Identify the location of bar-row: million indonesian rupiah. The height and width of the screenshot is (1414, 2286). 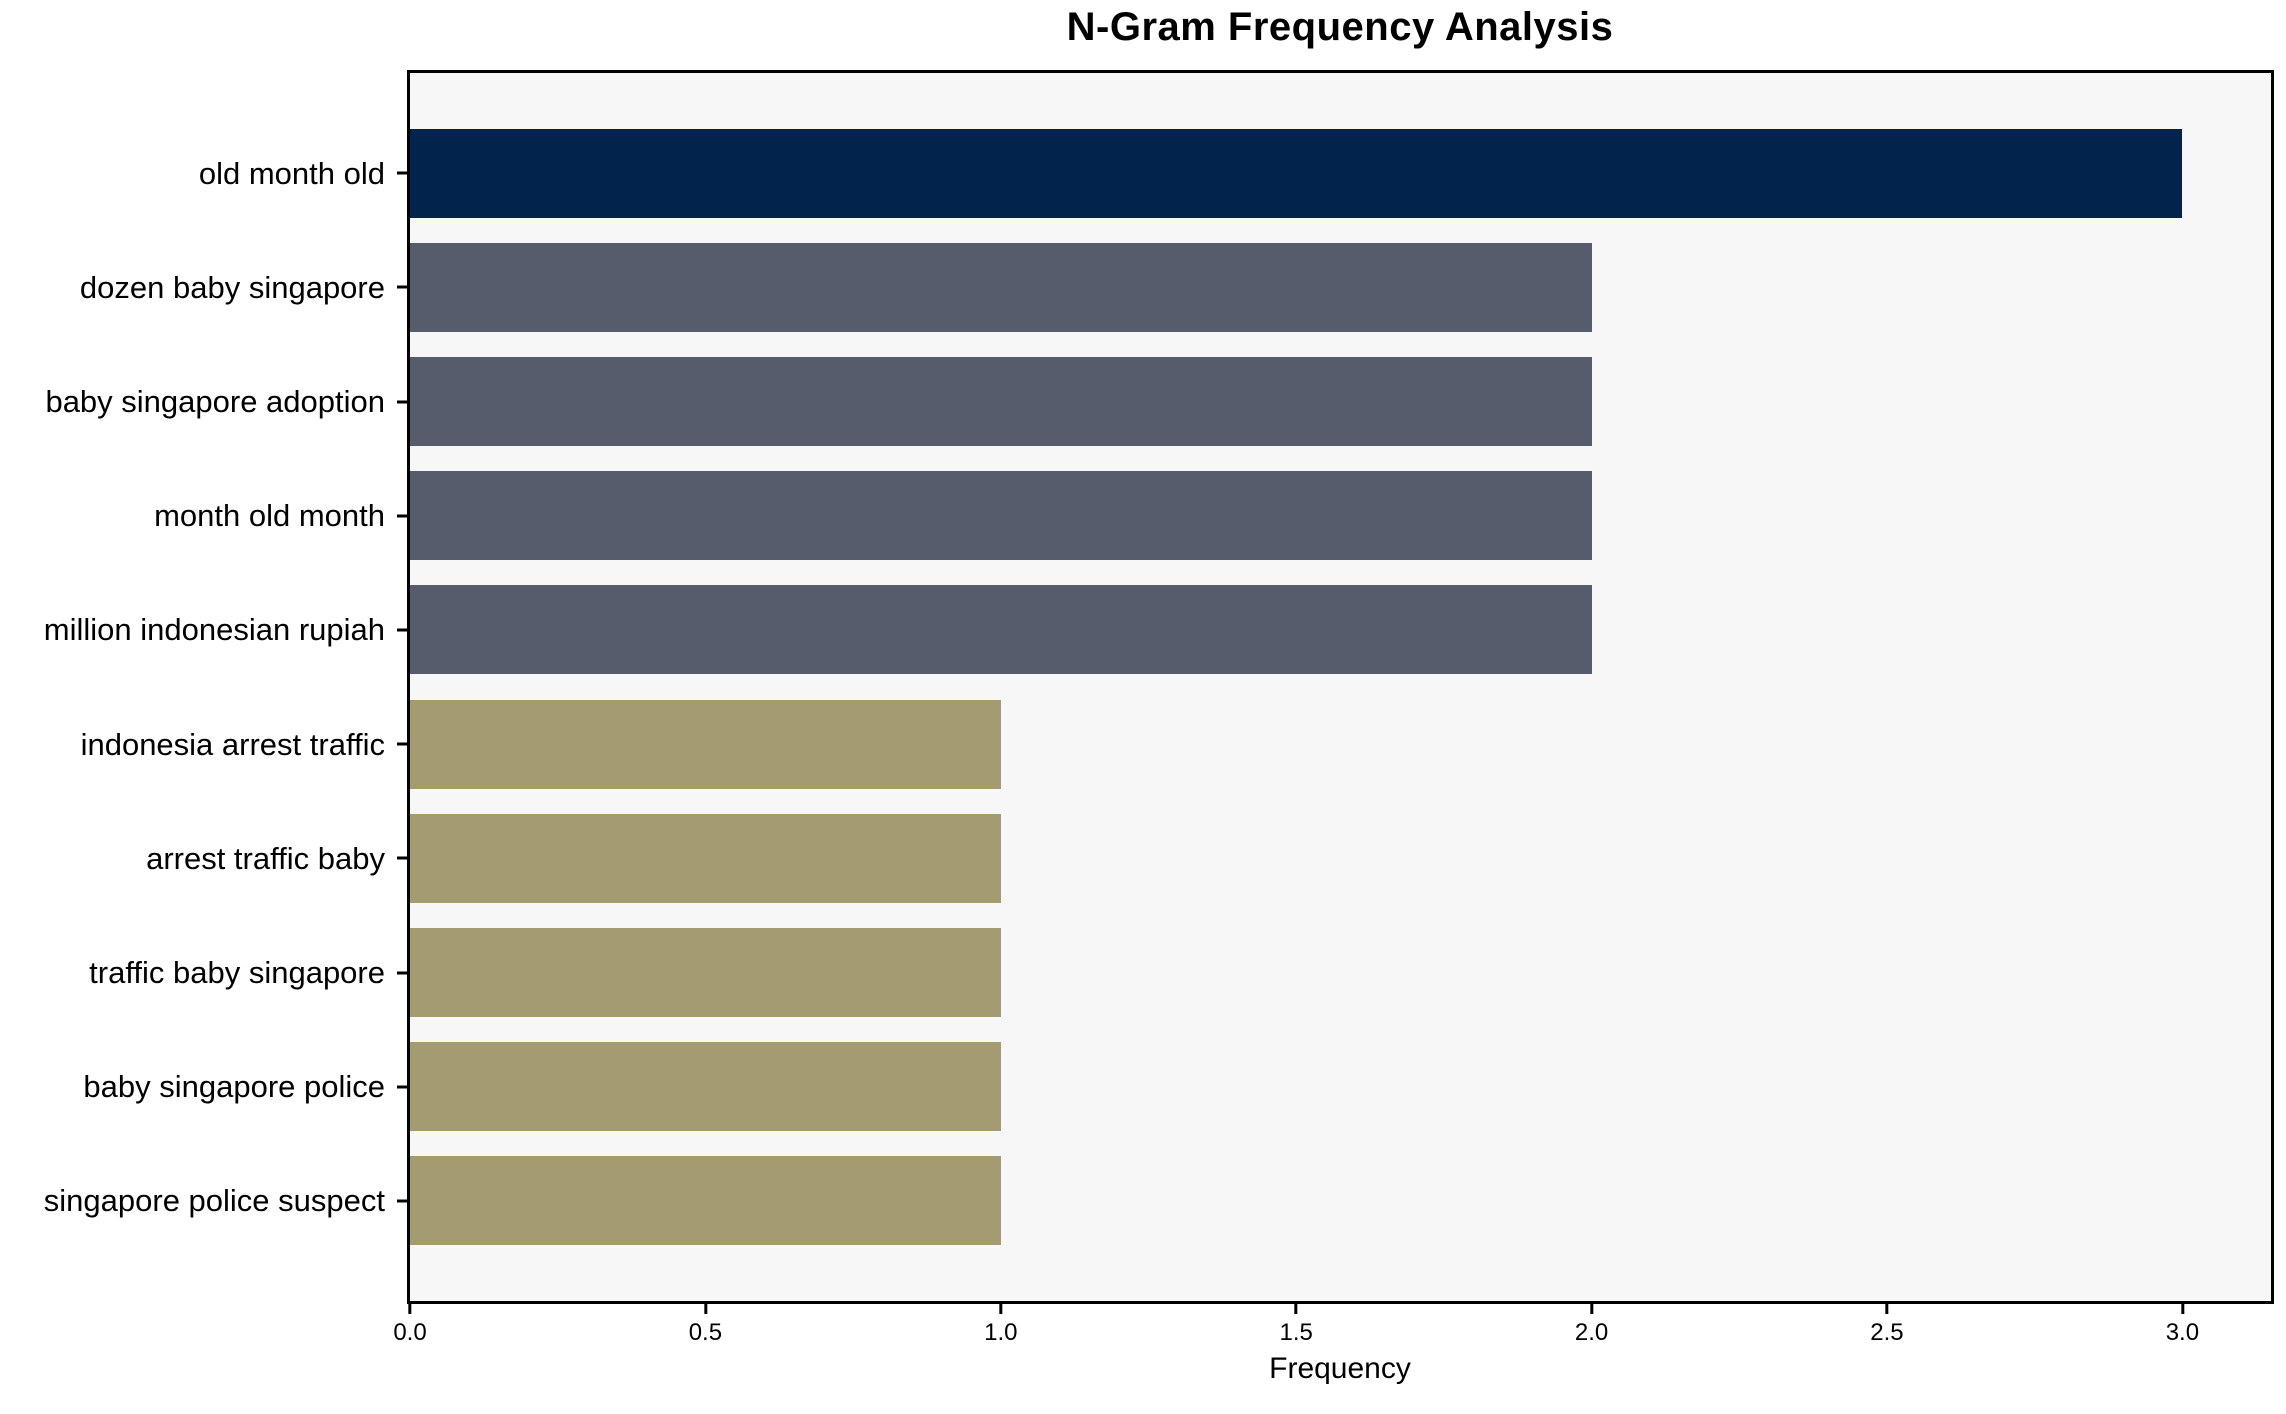
(1157, 630).